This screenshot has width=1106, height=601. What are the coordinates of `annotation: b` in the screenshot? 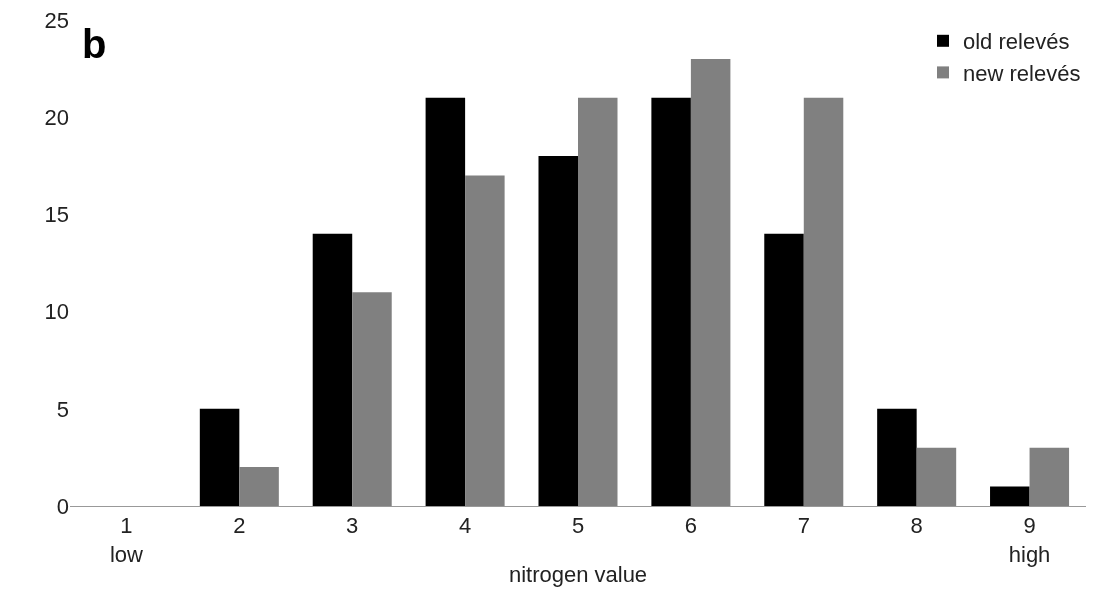 It's located at (94, 44).